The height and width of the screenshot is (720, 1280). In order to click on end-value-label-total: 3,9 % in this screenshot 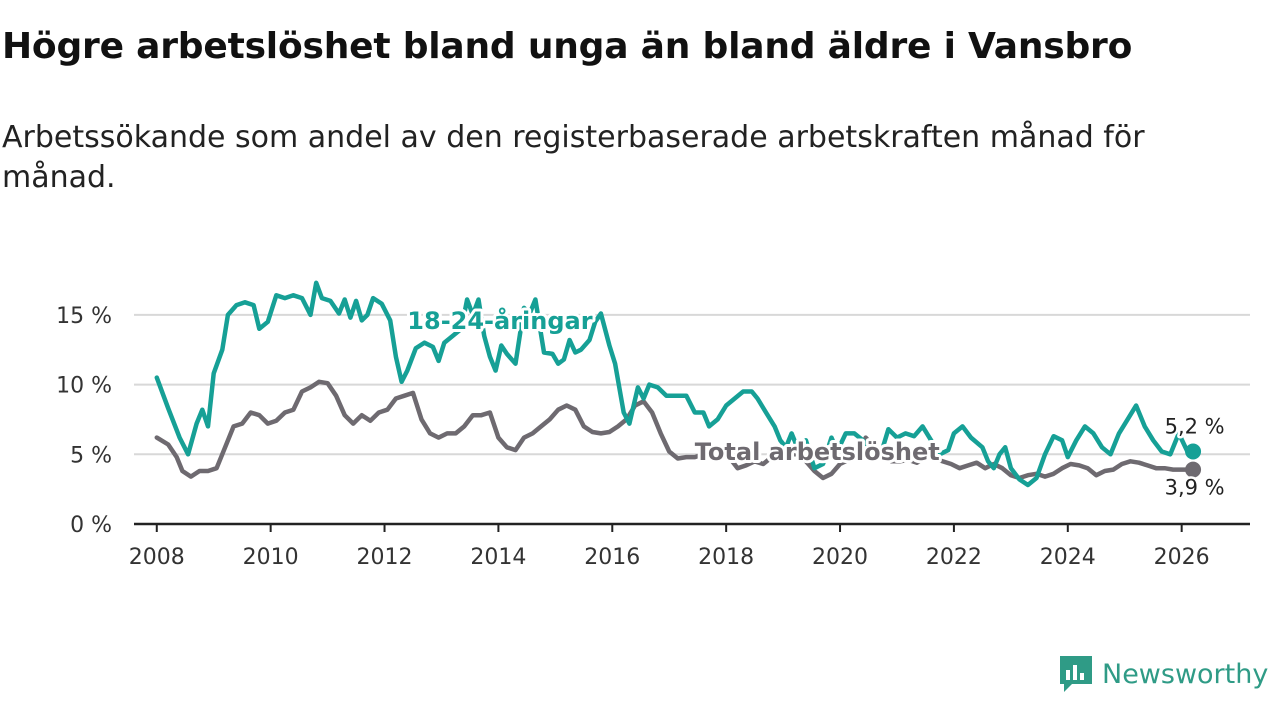, I will do `click(1195, 488)`.